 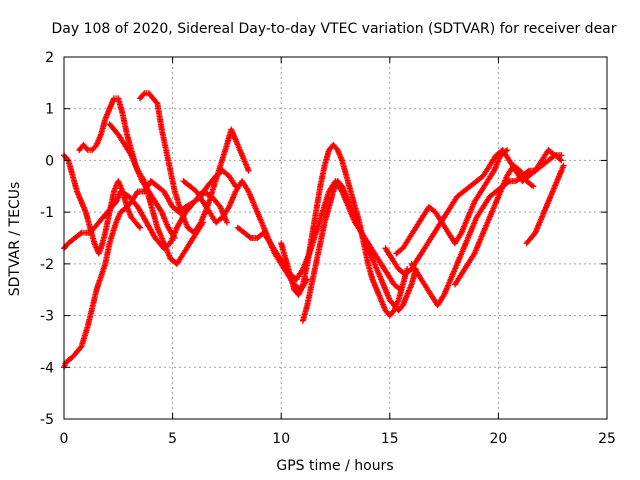 What do you see at coordinates (47, 213) in the screenshot?
I see `y-tick-label: -1` at bounding box center [47, 213].